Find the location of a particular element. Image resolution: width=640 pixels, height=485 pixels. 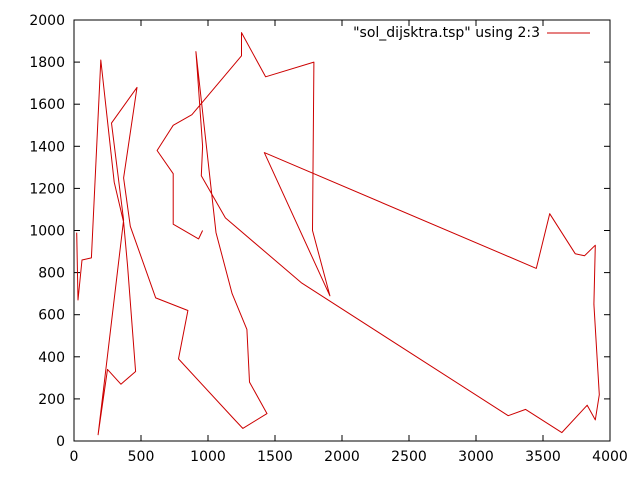

y-tick-label: 600 is located at coordinates (51, 316).